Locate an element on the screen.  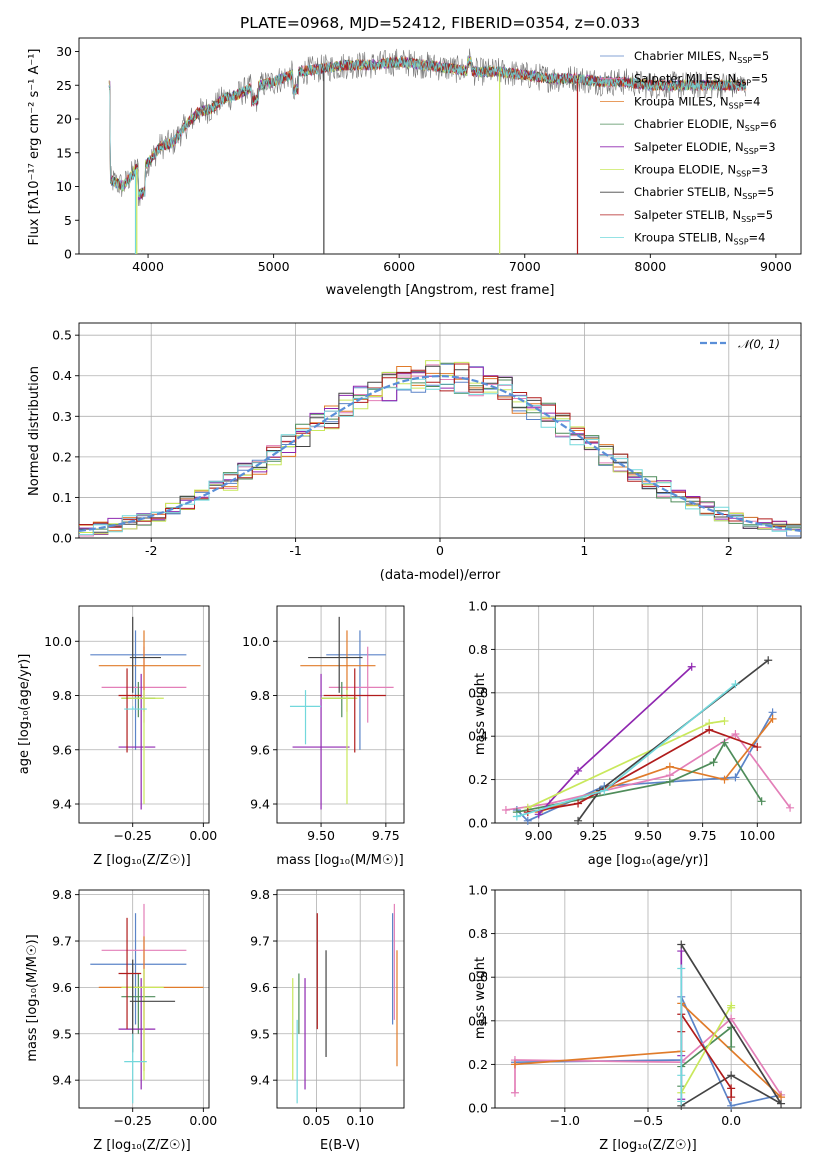
age-metallicity-ytick-label-3: 10.0 is located at coordinates (58, 641).